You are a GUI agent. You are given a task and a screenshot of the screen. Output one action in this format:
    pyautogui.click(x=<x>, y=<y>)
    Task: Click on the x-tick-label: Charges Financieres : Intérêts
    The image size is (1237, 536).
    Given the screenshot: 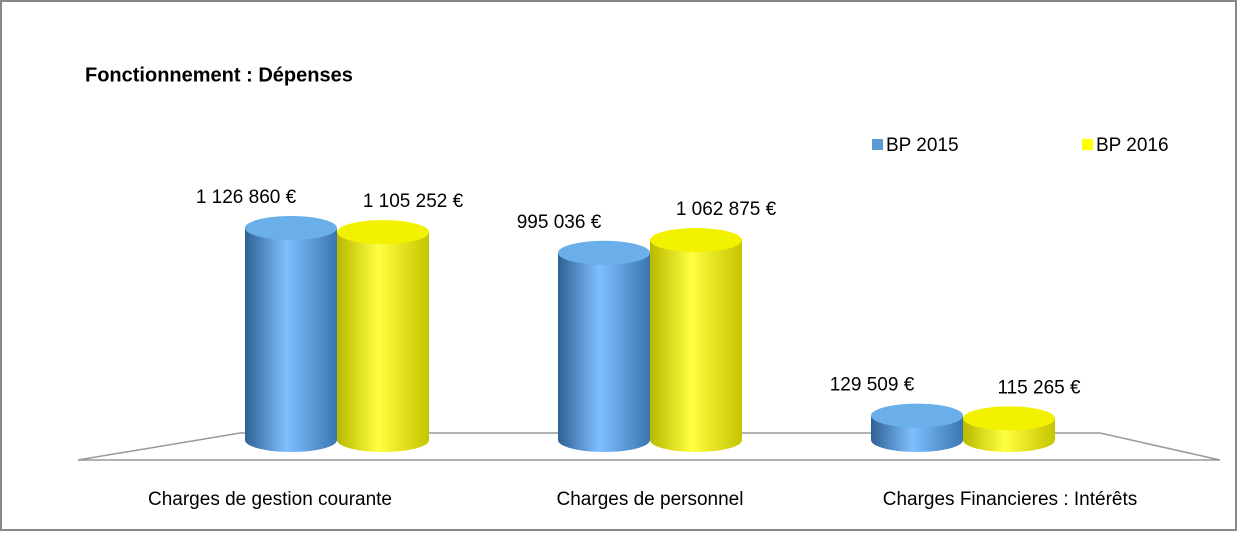 What is the action you would take?
    pyautogui.click(x=1010, y=499)
    